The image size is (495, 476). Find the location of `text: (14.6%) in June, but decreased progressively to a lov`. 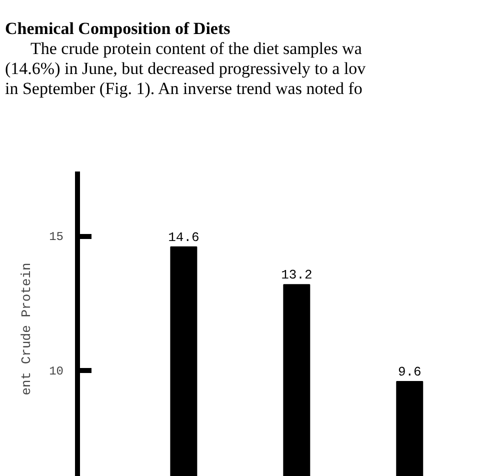

text: (14.6%) in June, but decreased progressively to a lov is located at coordinates (185, 69).